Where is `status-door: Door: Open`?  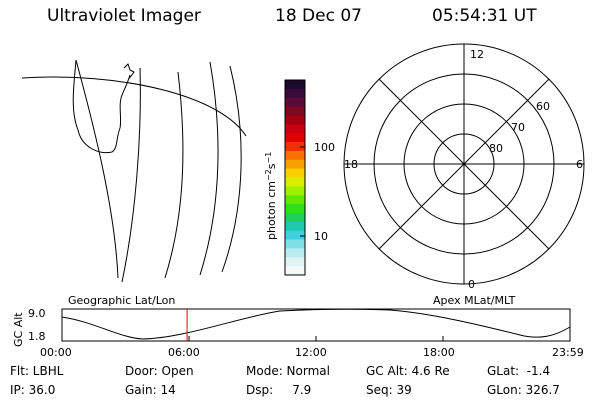
status-door: Door: Open is located at coordinates (159, 371).